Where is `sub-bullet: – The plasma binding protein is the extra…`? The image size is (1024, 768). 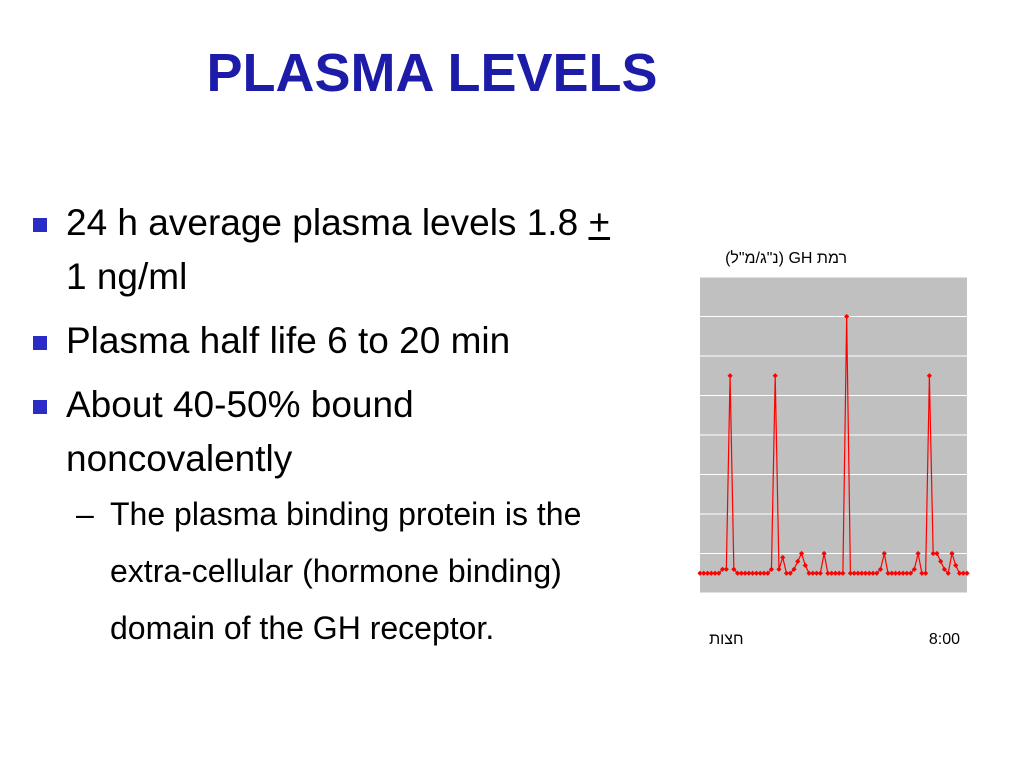 sub-bullet: – The plasma binding protein is the extra… is located at coordinates (330, 571).